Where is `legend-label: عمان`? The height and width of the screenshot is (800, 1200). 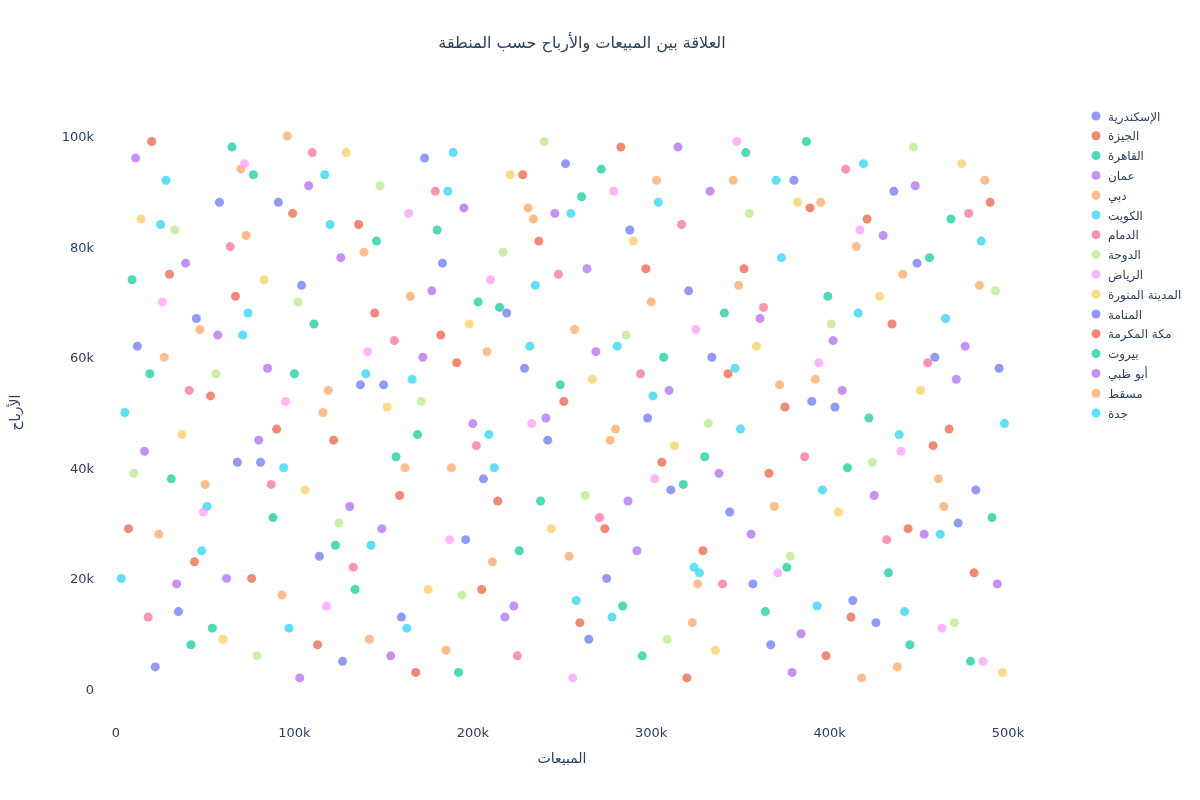 legend-label: عمان is located at coordinates (1121, 175).